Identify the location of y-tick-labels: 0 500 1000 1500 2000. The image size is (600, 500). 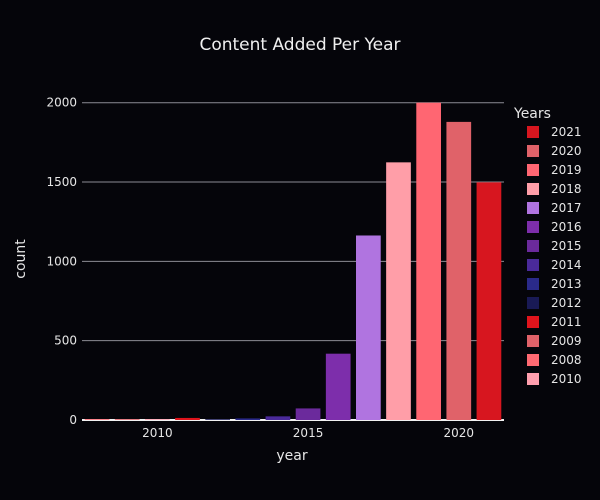
(61, 261).